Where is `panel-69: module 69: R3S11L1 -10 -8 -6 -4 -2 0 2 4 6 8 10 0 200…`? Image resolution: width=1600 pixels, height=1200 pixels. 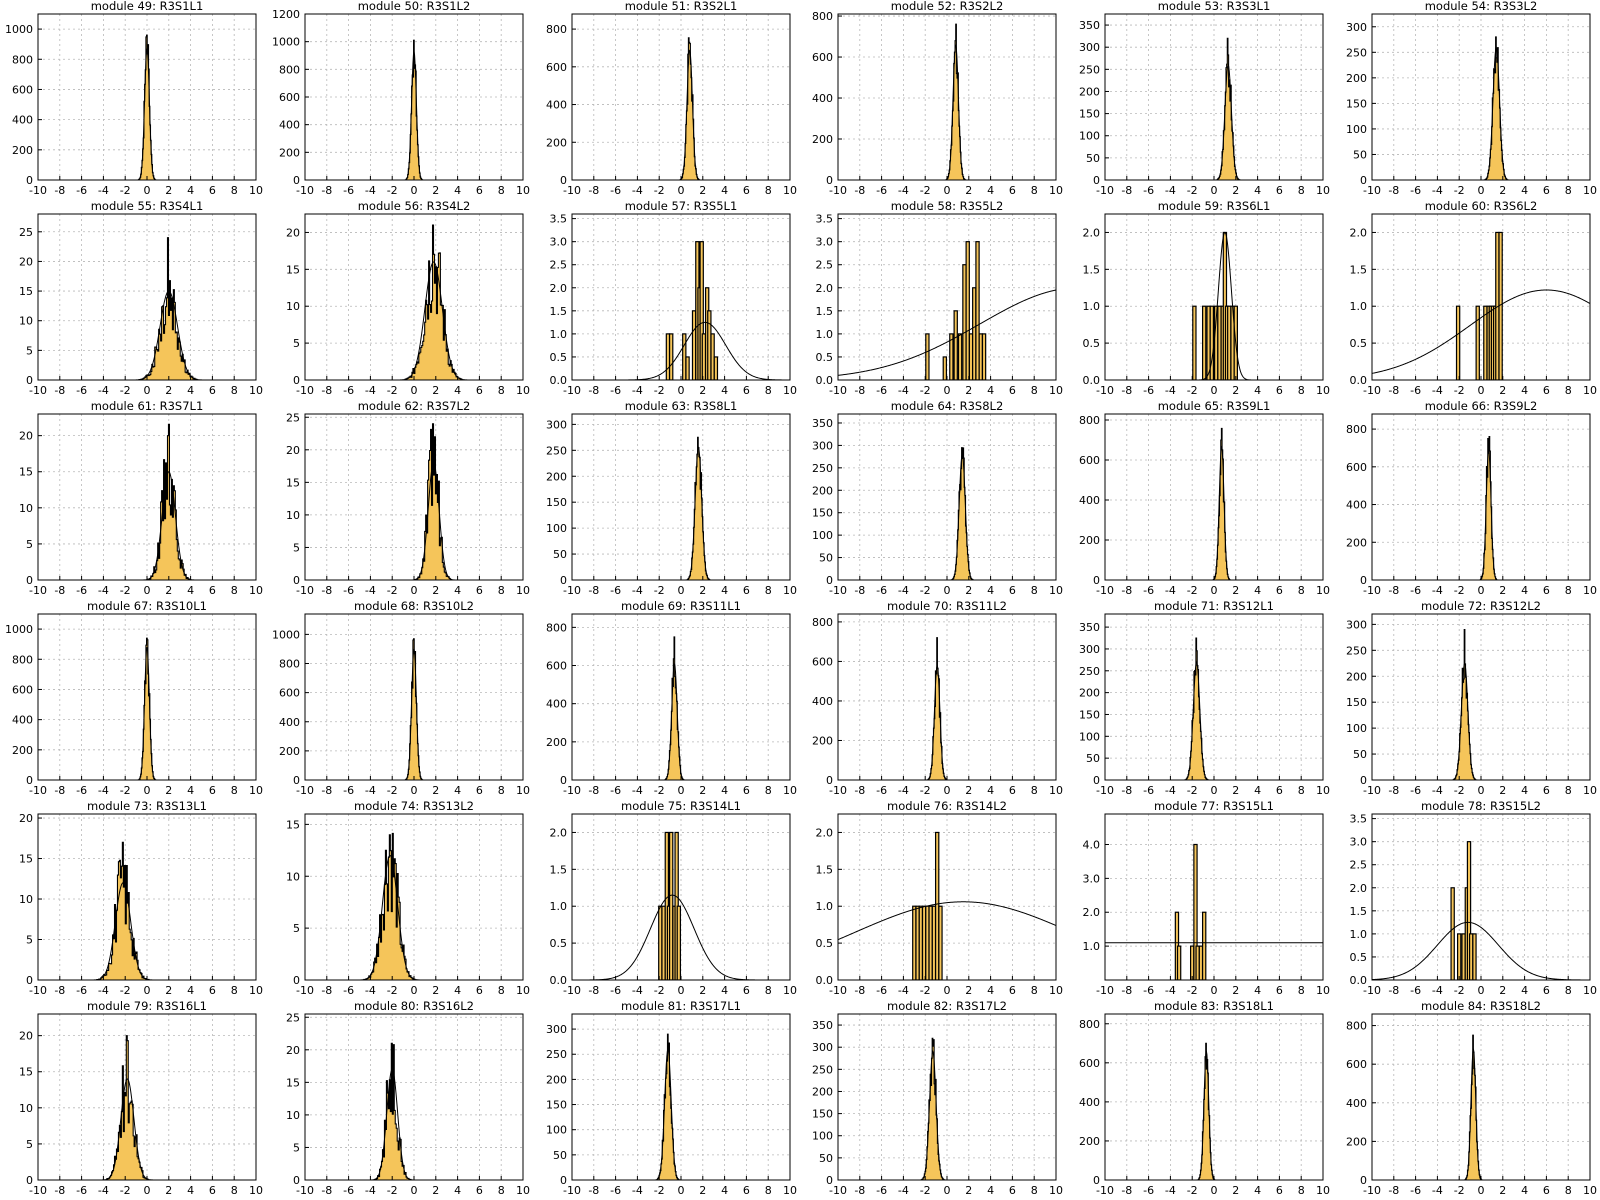
panel-69: module 69: R3S11L1 -10 -8 -6 -4 -2 0 2 4 6 8 10 0 200… is located at coordinates (671, 698).